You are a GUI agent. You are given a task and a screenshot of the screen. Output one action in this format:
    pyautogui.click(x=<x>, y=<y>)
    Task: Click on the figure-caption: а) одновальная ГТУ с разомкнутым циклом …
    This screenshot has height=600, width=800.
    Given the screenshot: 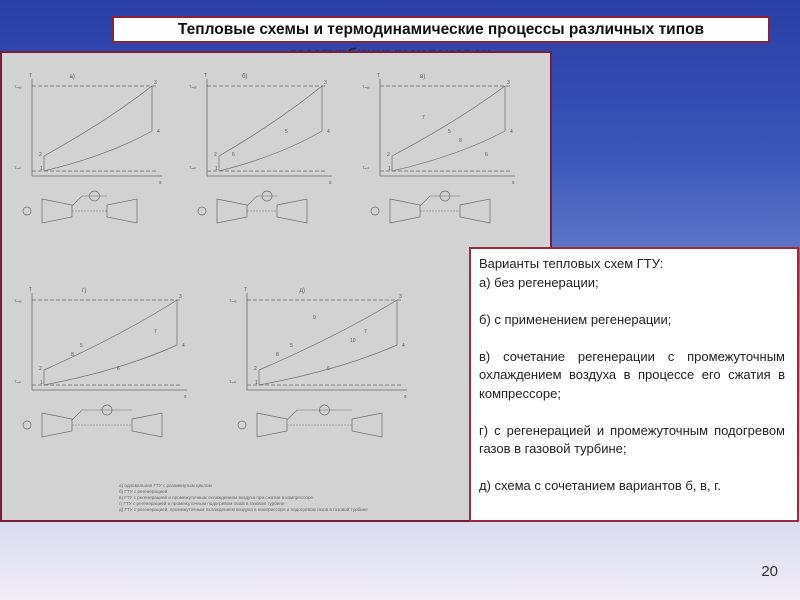 What is the action you would take?
    pyautogui.click(x=243, y=498)
    